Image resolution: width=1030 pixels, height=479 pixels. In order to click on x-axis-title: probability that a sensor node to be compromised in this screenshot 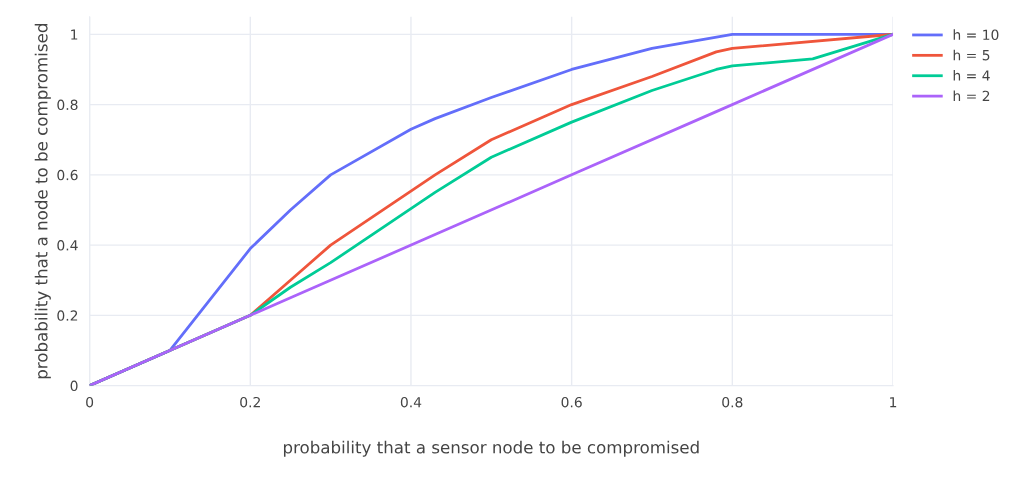, I will do `click(491, 448)`.